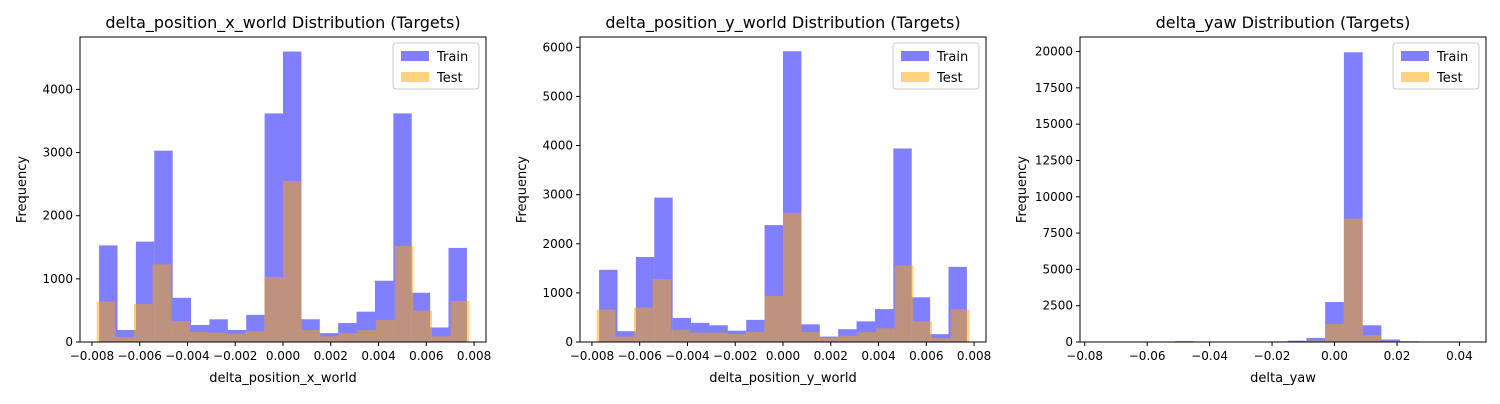 This screenshot has width=1500, height=404. I want to click on y-tick-label: 7500, so click(1057, 233).